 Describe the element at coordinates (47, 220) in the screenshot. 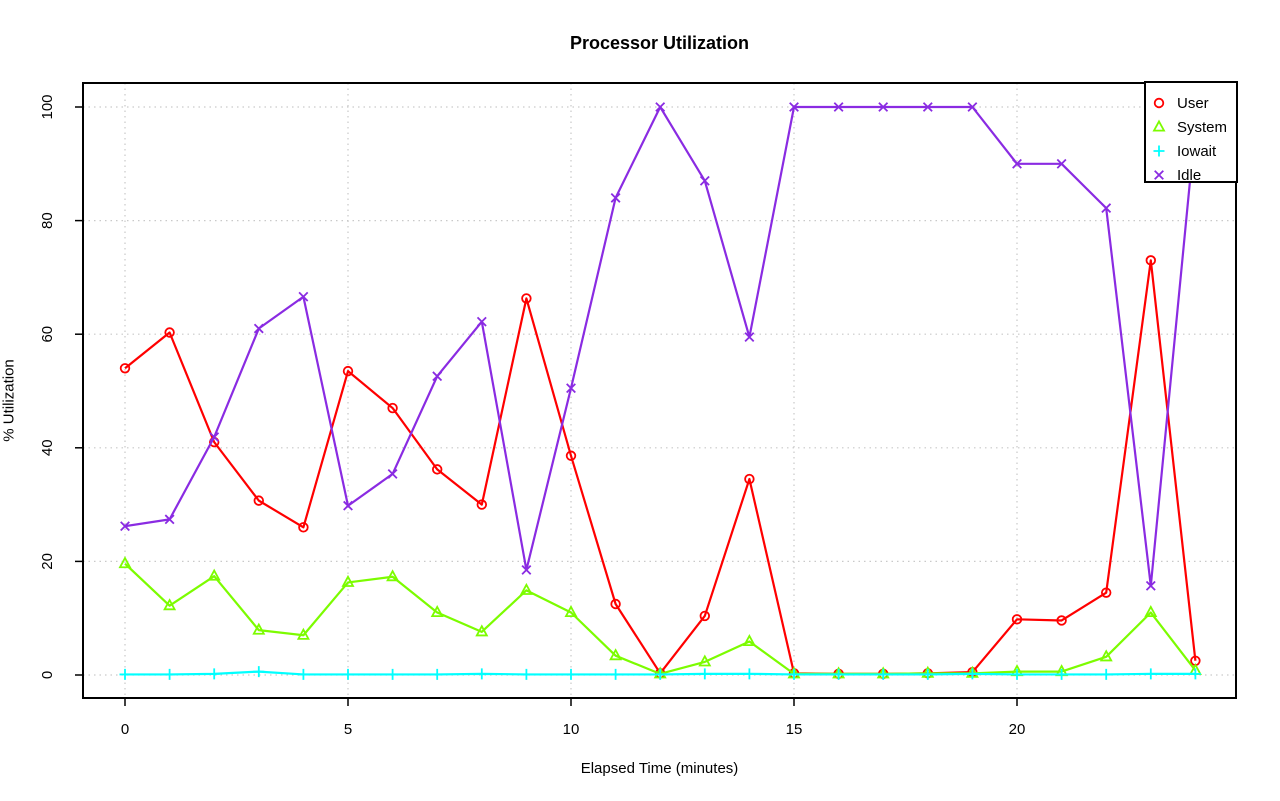

I see `y-tick-label: 80` at that location.